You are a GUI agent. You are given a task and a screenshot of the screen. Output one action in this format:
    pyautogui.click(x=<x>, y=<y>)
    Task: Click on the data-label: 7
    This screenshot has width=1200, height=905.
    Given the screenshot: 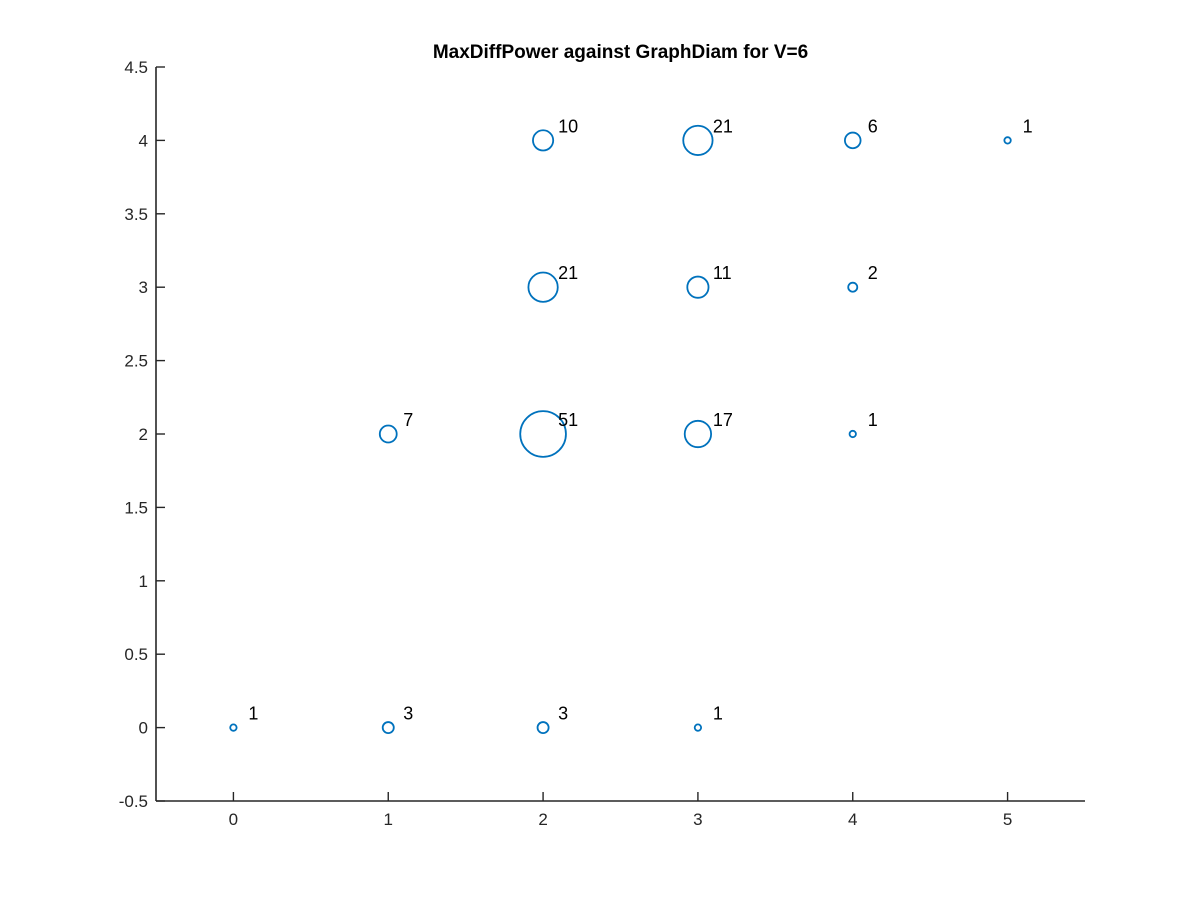 What is the action you would take?
    pyautogui.click(x=408, y=420)
    